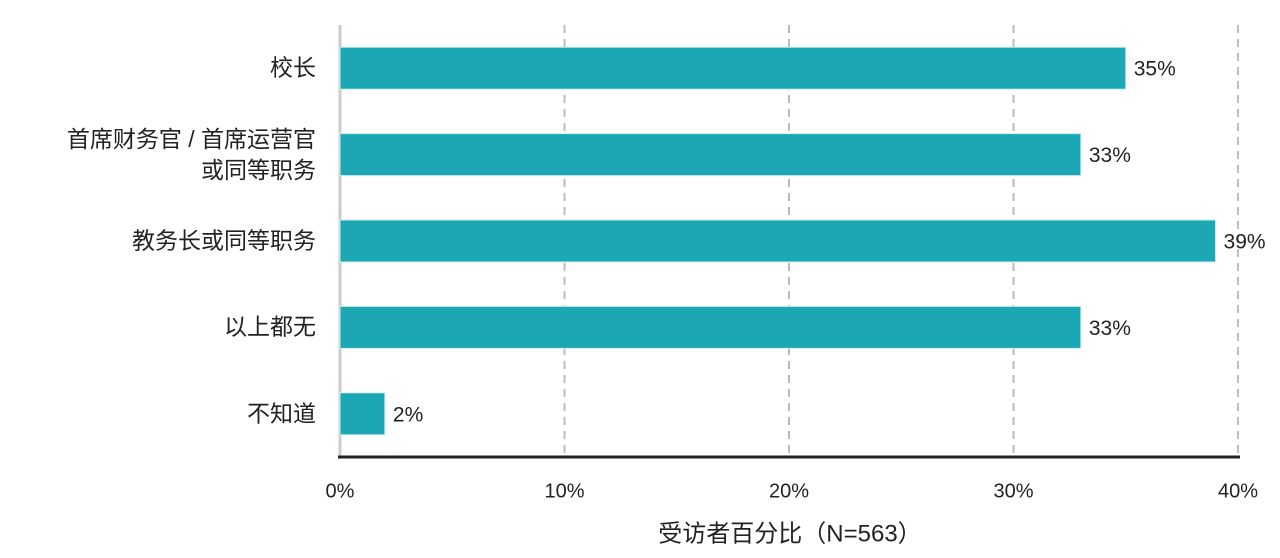 The height and width of the screenshot is (558, 1280). What do you see at coordinates (281, 413) in the screenshot?
I see `y-tick-label: 不知道` at bounding box center [281, 413].